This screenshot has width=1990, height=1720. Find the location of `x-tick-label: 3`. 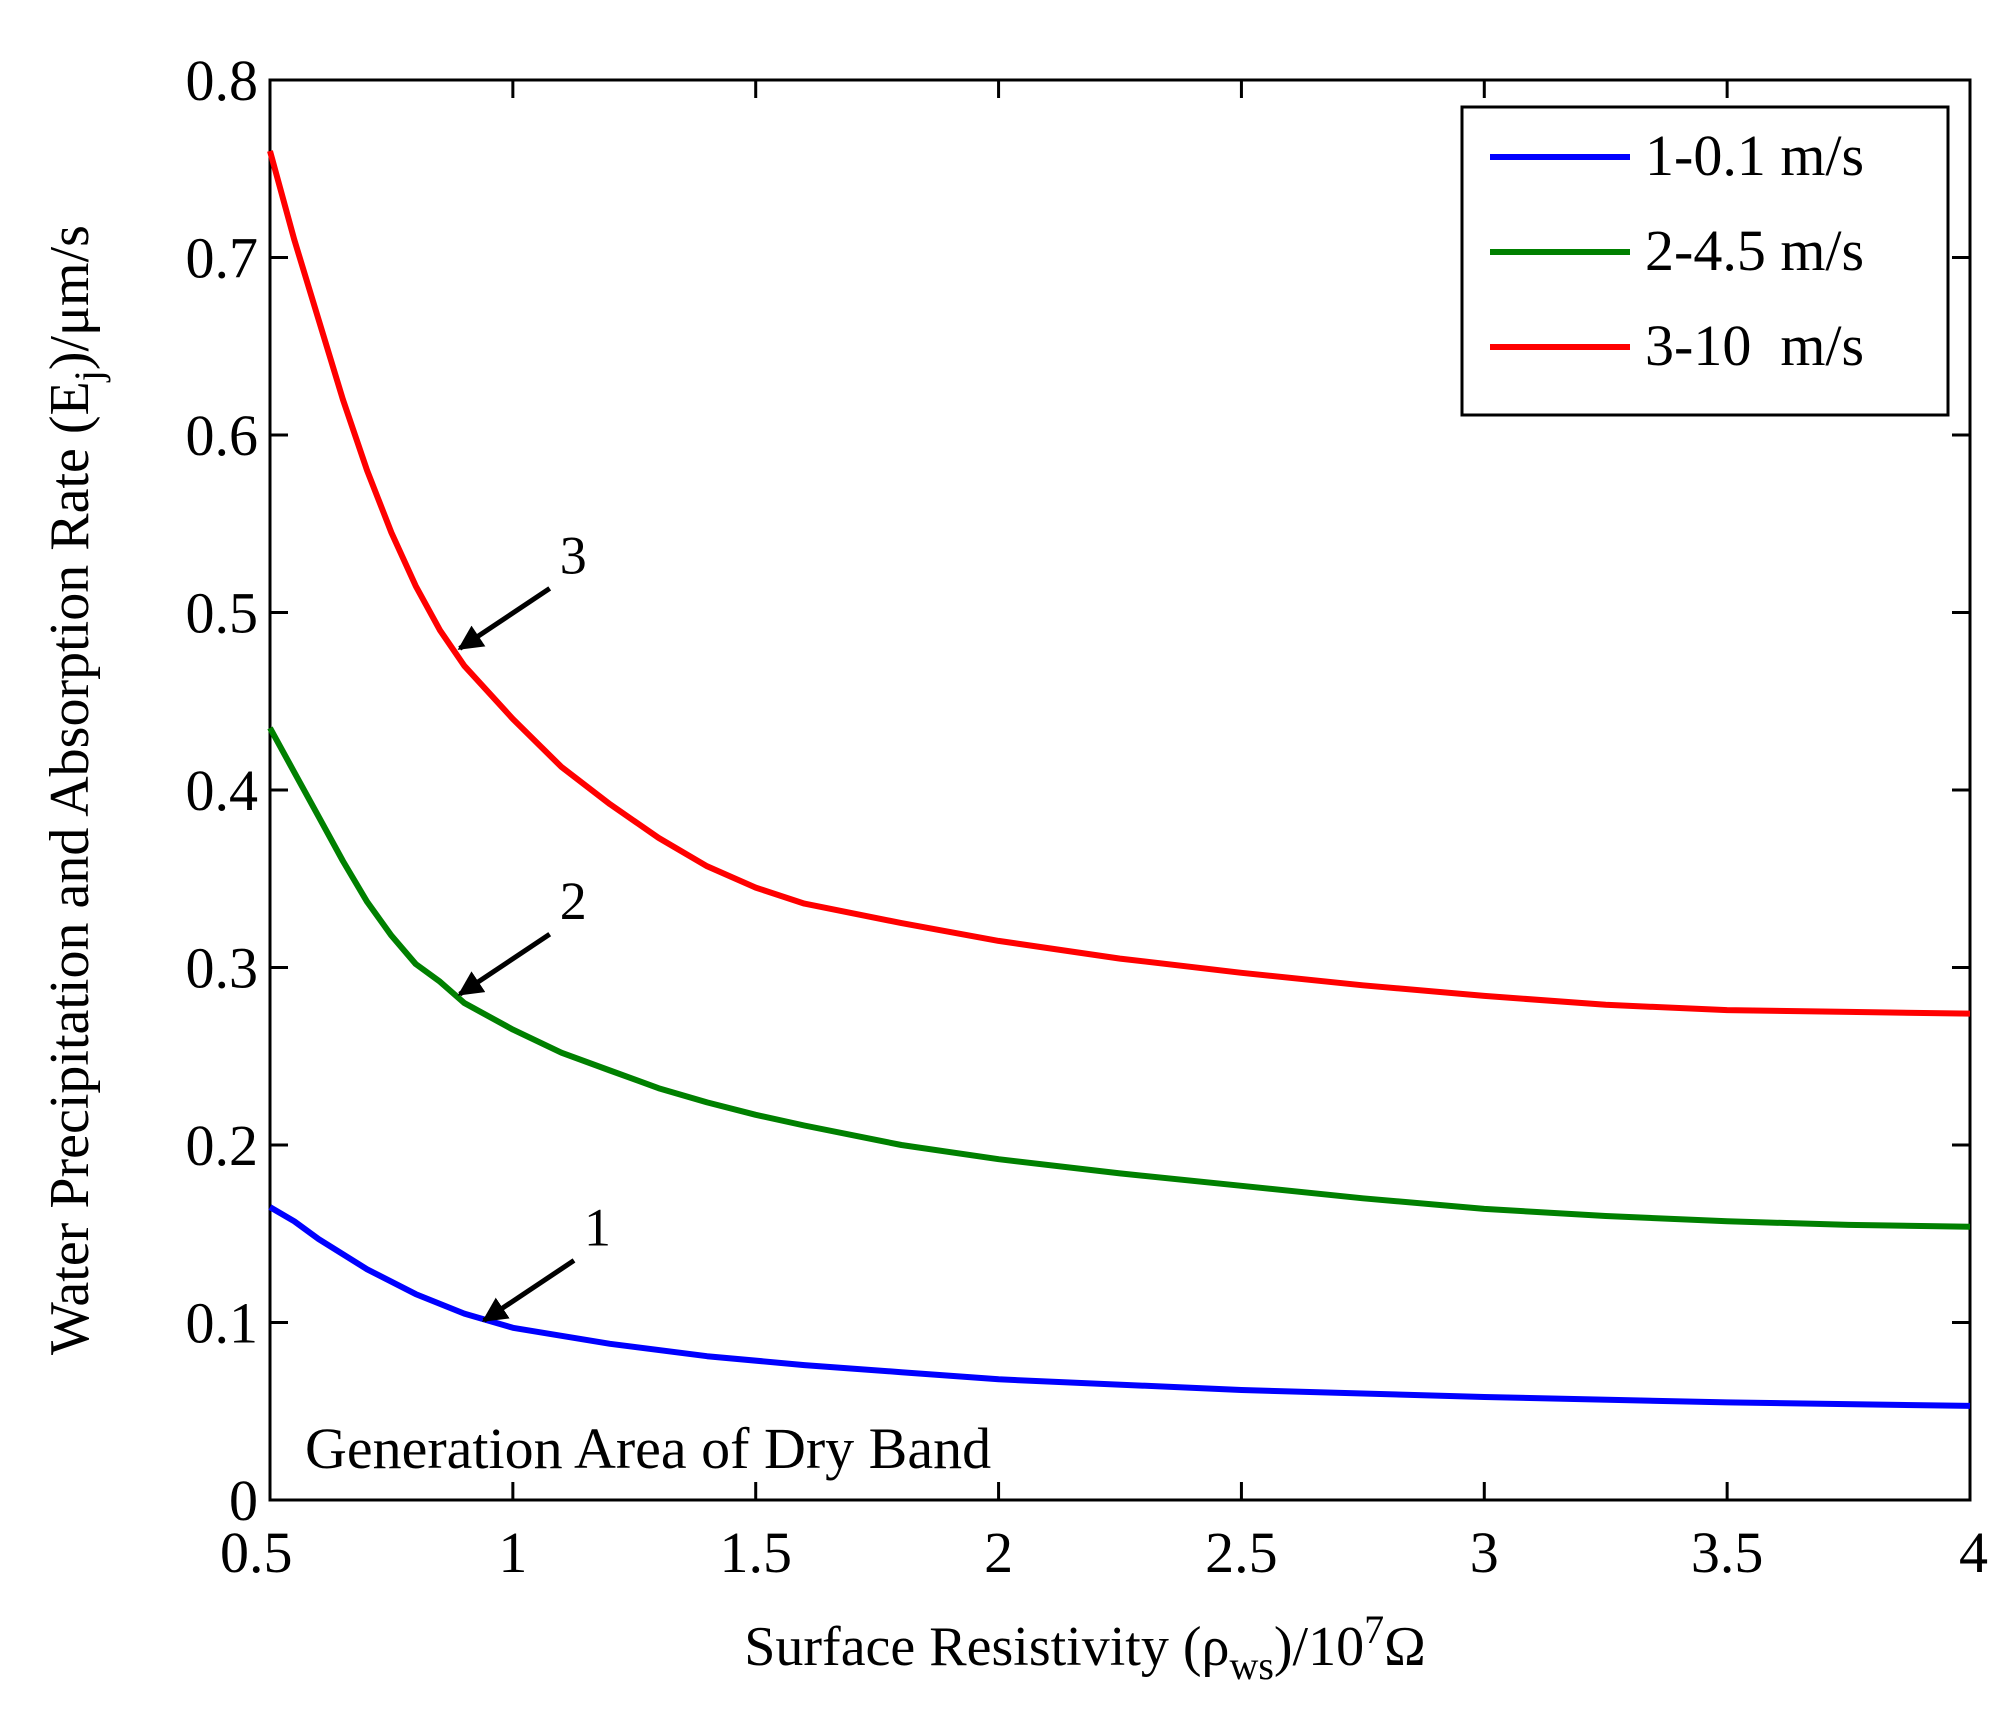

x-tick-label: 3 is located at coordinates (1484, 1552).